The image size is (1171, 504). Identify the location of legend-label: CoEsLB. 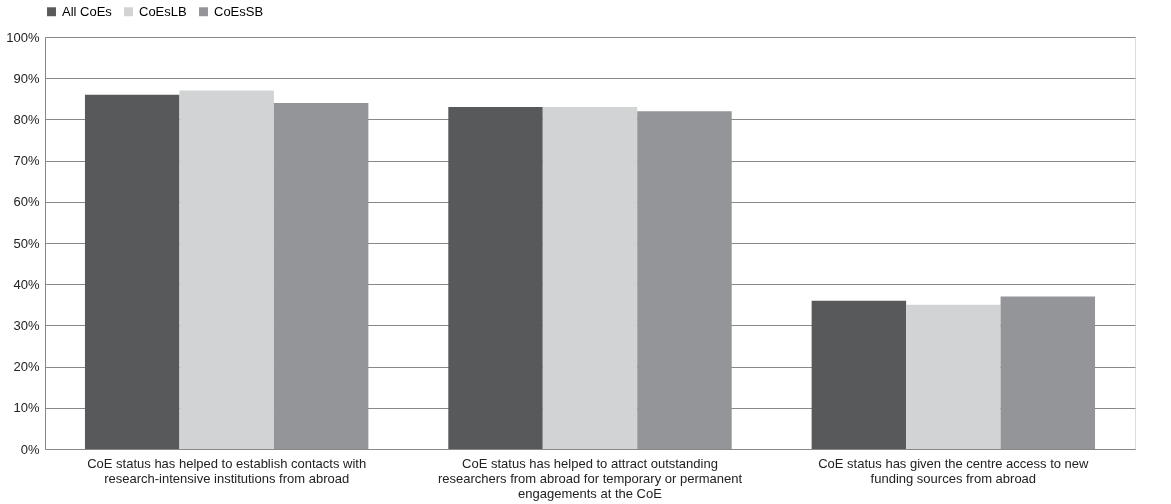
(163, 11).